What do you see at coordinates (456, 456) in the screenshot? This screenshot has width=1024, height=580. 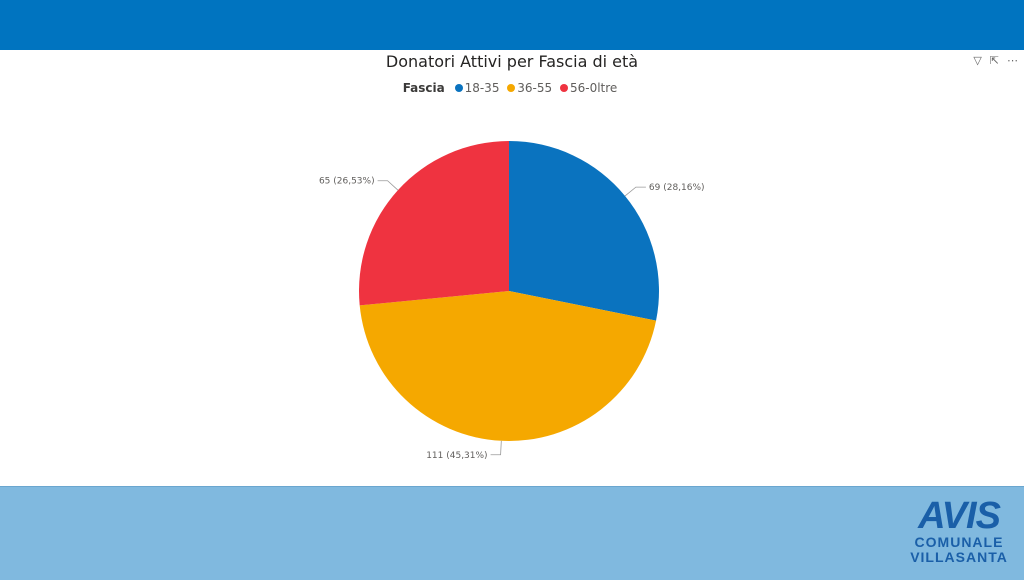 I see `data-label: 111 (45,31%)` at bounding box center [456, 456].